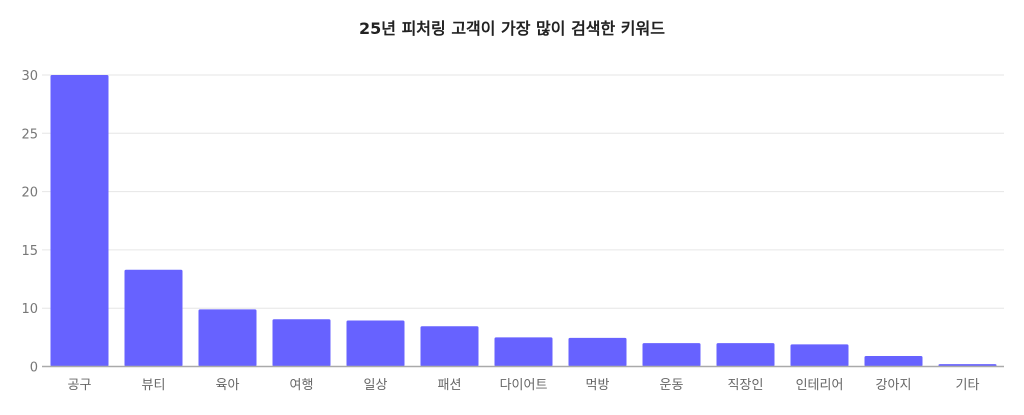 The width and height of the screenshot is (1024, 415). I want to click on x-tick-label: 육아, so click(228, 385).